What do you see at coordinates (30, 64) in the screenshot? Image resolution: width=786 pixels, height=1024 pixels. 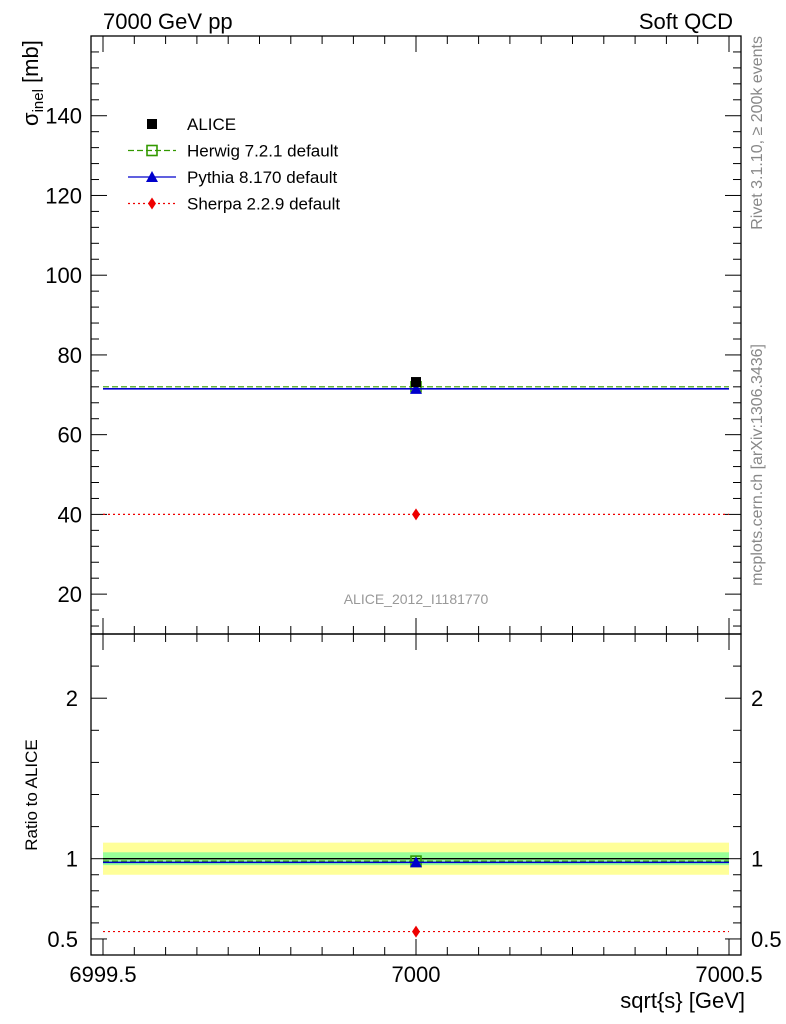 I see `main-ylabel-unit: [mb]` at bounding box center [30, 64].